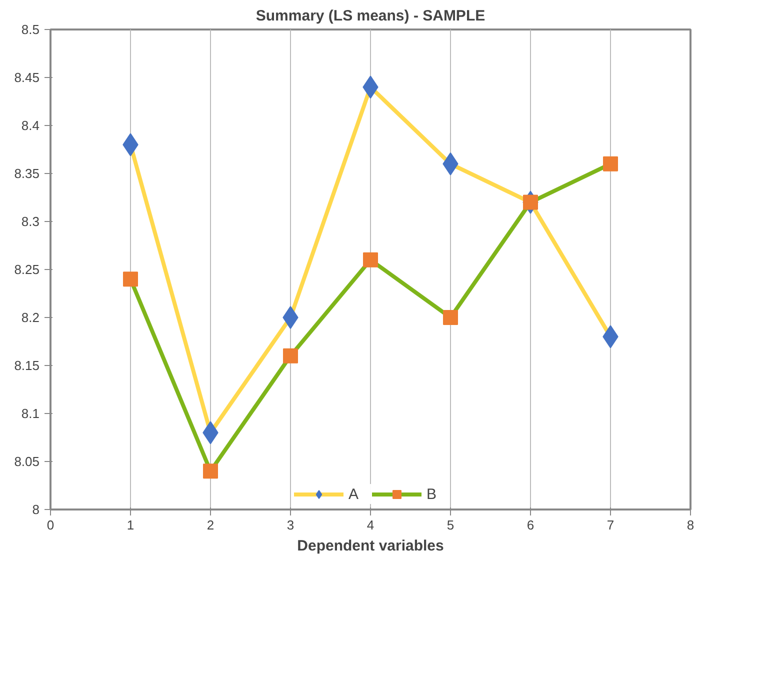 The height and width of the screenshot is (686, 766). What do you see at coordinates (210, 525) in the screenshot?
I see `x-tick-label: 2` at bounding box center [210, 525].